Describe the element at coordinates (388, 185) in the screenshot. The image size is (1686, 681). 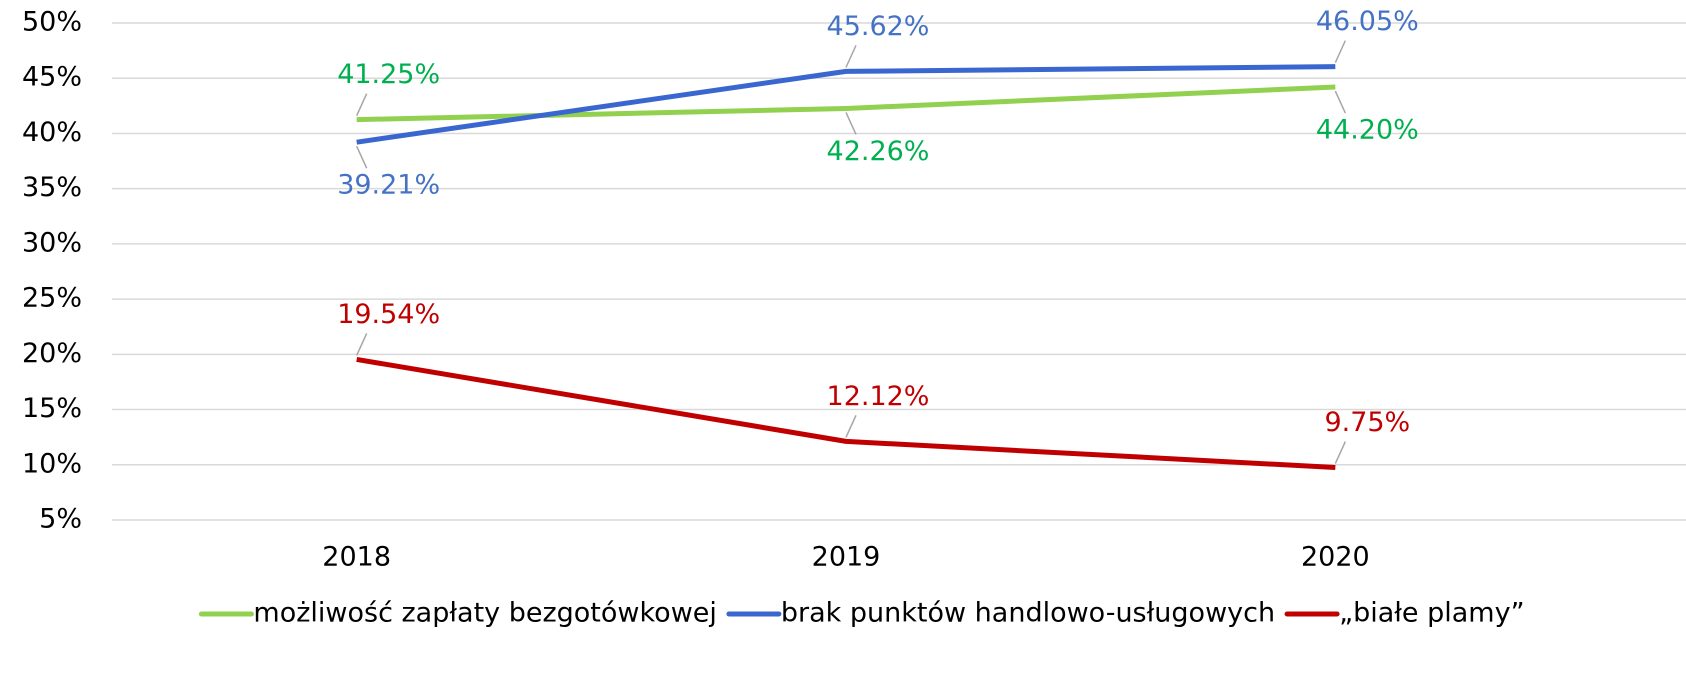
I see `data-label: 39.21%` at that location.